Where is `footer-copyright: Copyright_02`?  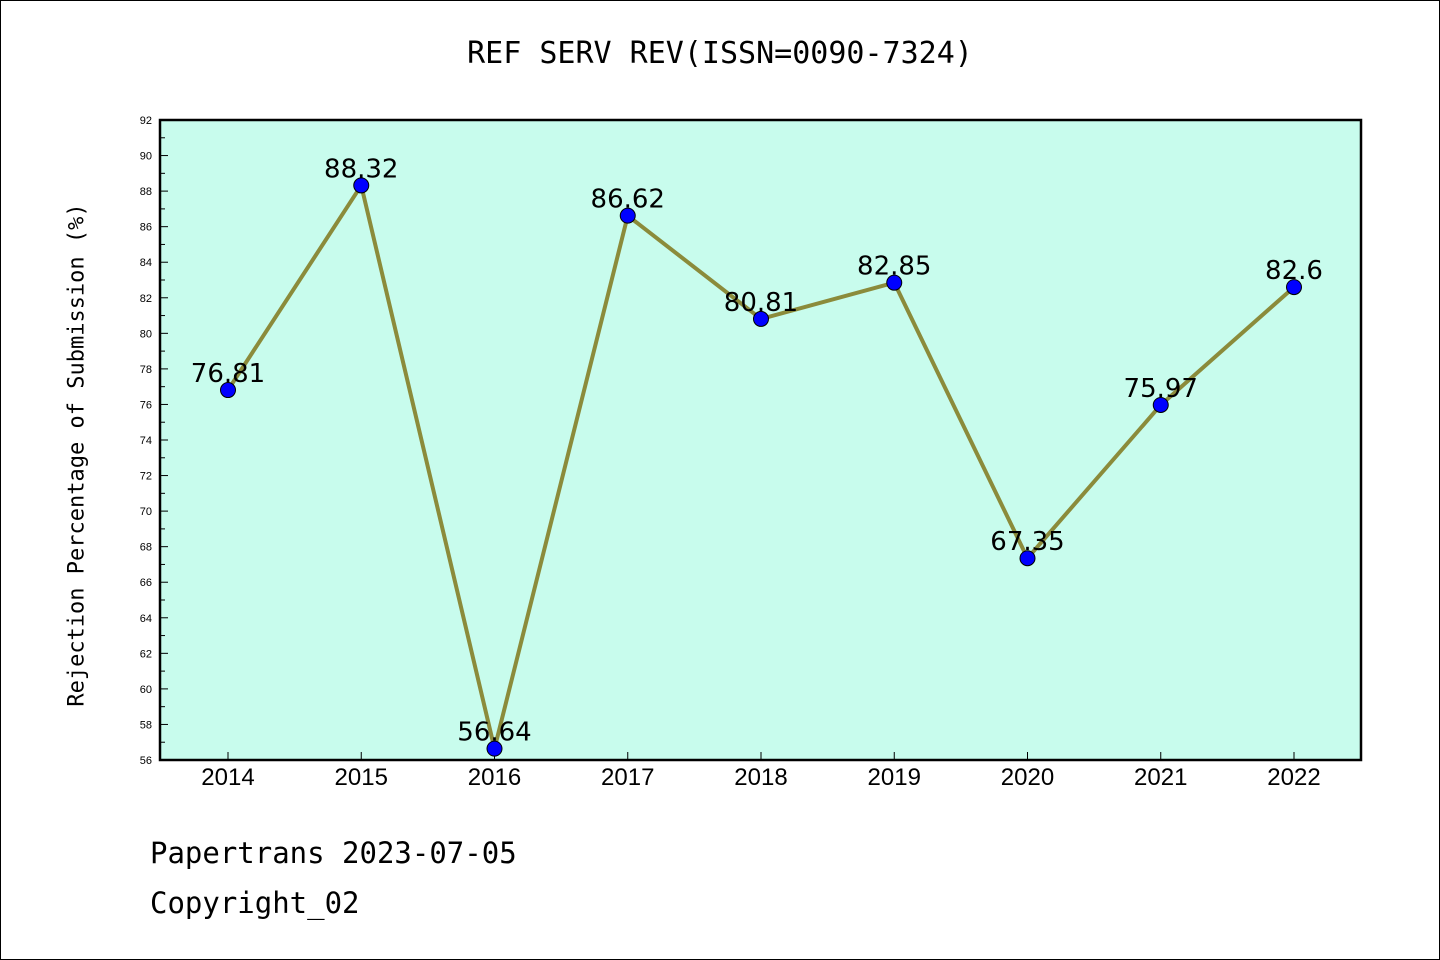 footer-copyright: Copyright_02 is located at coordinates (255, 903).